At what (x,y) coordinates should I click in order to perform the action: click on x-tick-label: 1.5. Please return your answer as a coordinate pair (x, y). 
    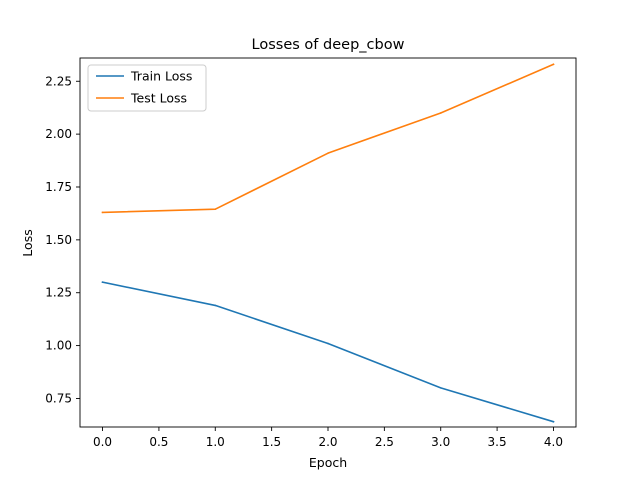
    Looking at the image, I should click on (271, 442).